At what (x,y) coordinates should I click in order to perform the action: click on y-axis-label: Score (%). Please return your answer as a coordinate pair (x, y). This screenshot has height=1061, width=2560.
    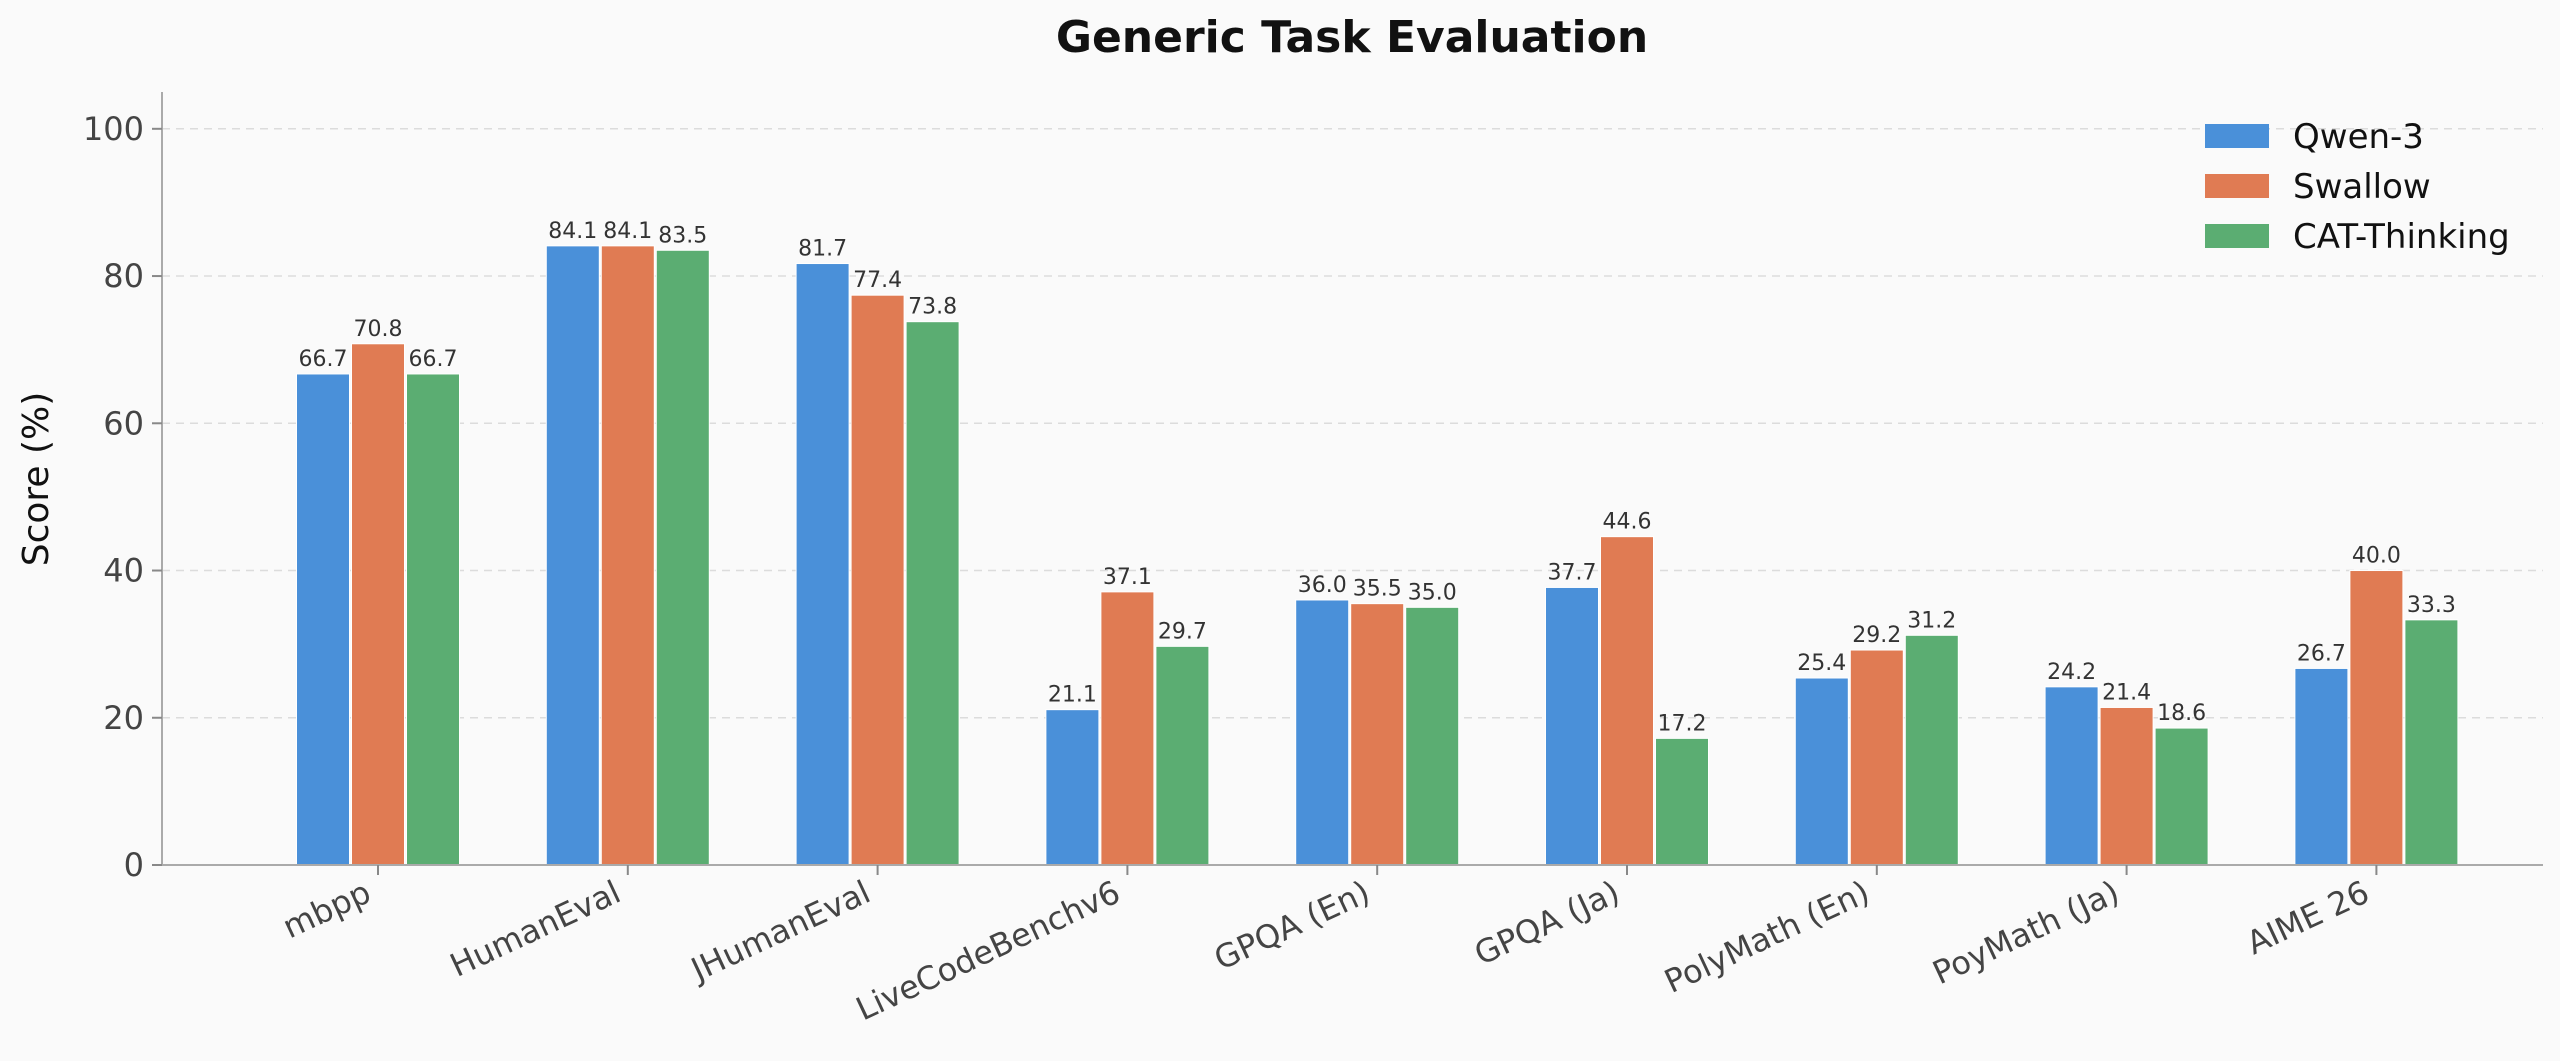
    Looking at the image, I should click on (36, 479).